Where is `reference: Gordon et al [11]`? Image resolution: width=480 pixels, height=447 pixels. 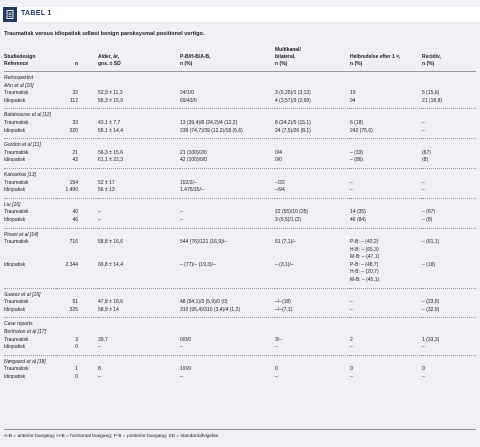
reference: Gordon et al [11] is located at coordinates (22, 145).